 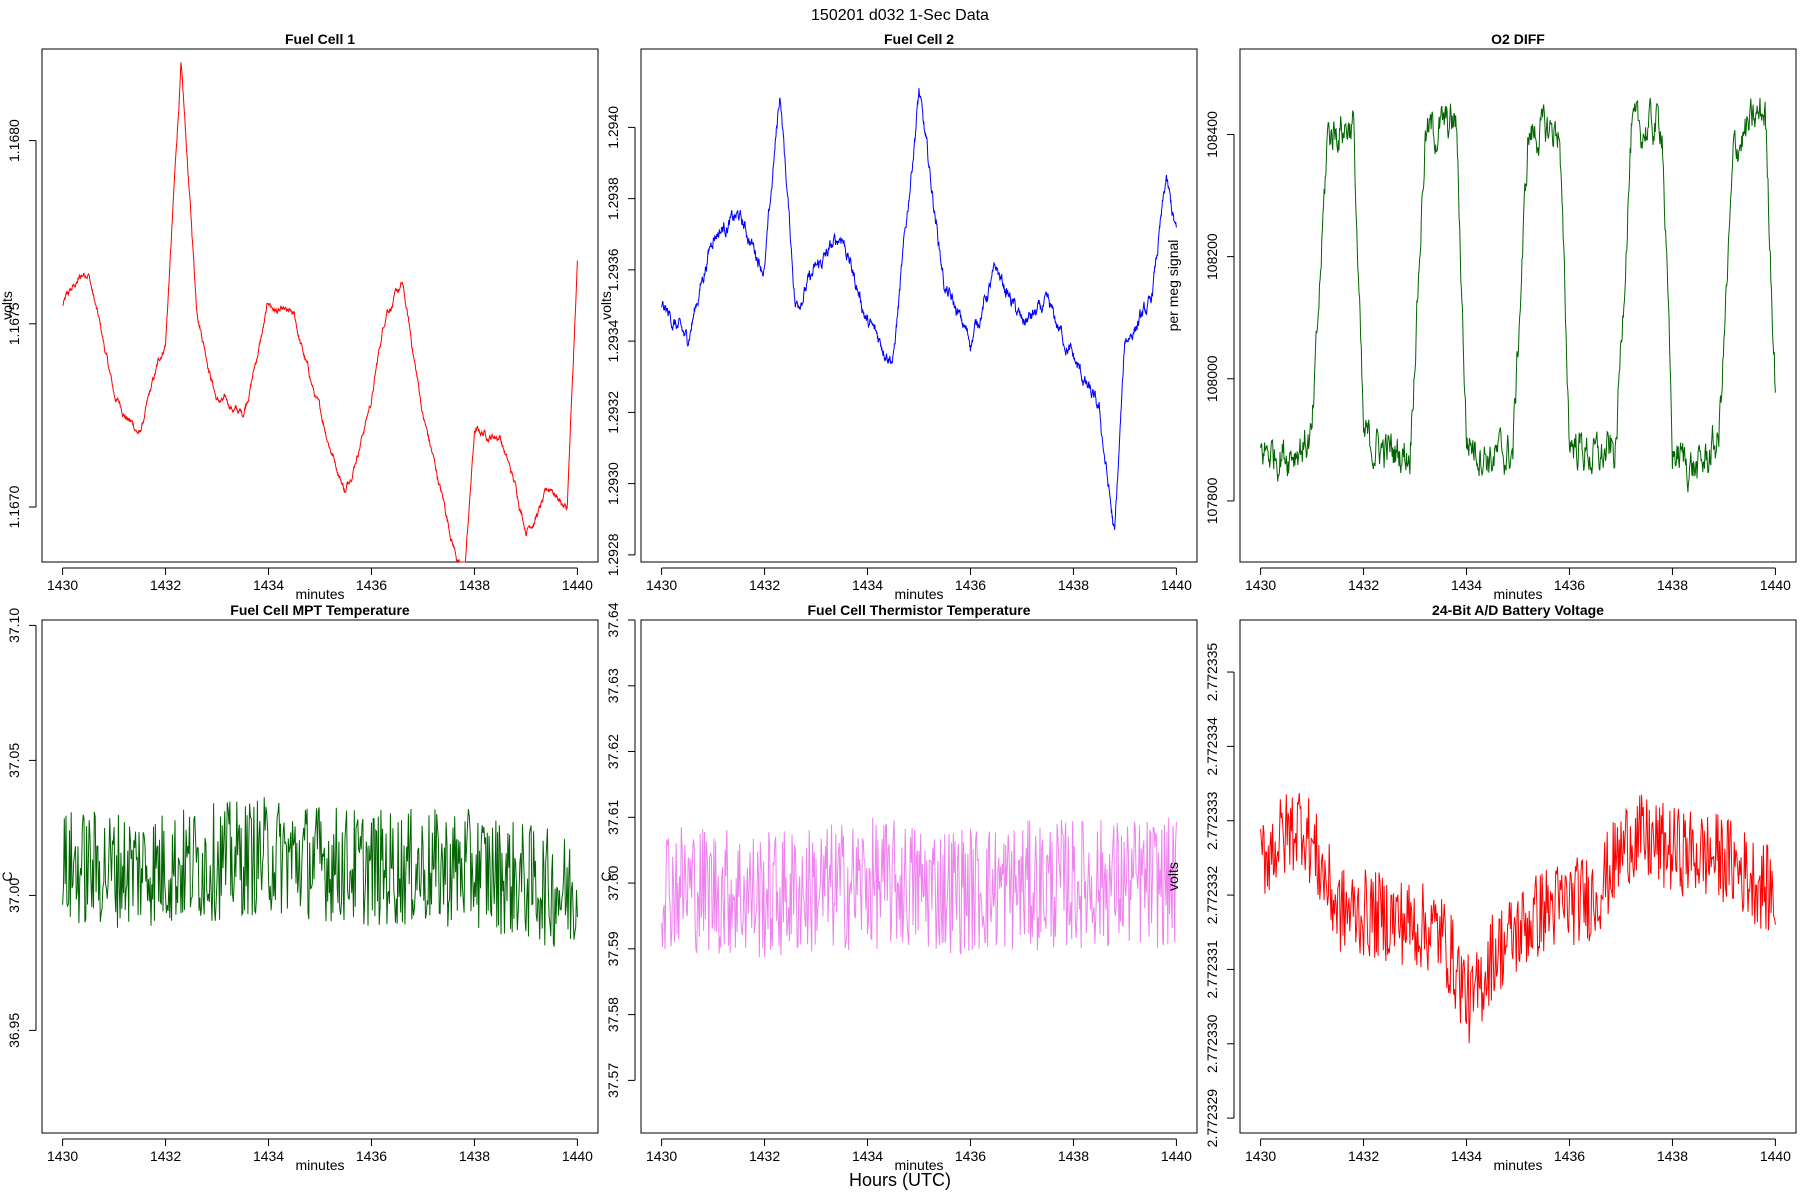 What do you see at coordinates (613, 483) in the screenshot?
I see `y-tick-label: 1.2930` at bounding box center [613, 483].